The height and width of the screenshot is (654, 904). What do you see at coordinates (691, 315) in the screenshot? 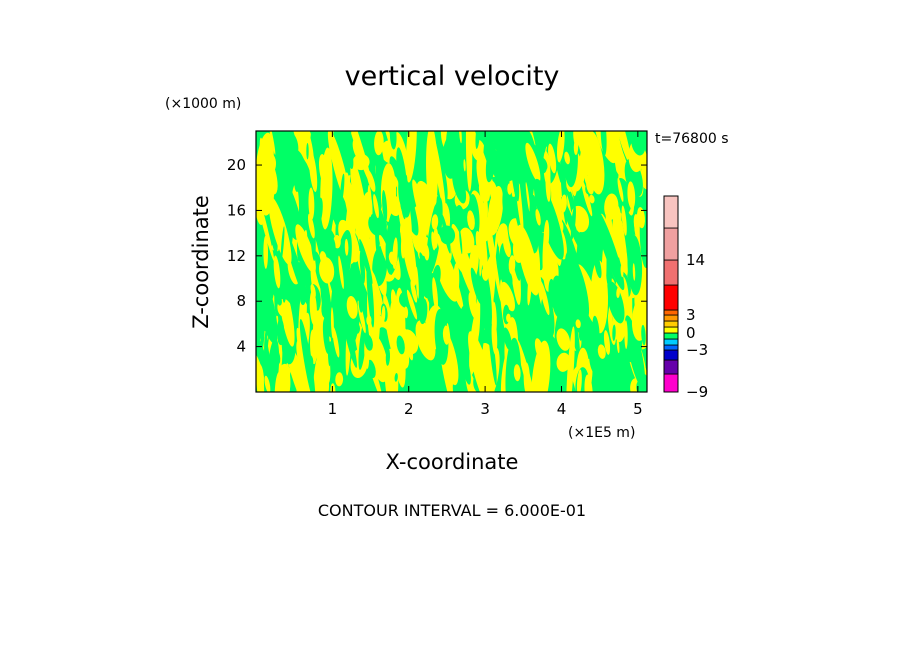
I see `colorbar-label: 3` at bounding box center [691, 315].